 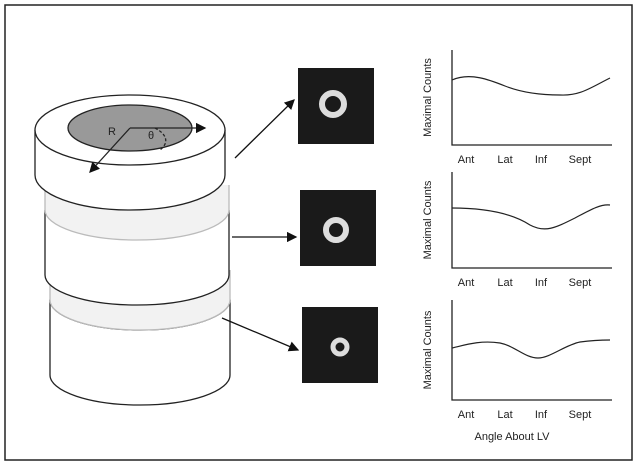 I want to click on angle-label: θ, so click(x=151, y=136).